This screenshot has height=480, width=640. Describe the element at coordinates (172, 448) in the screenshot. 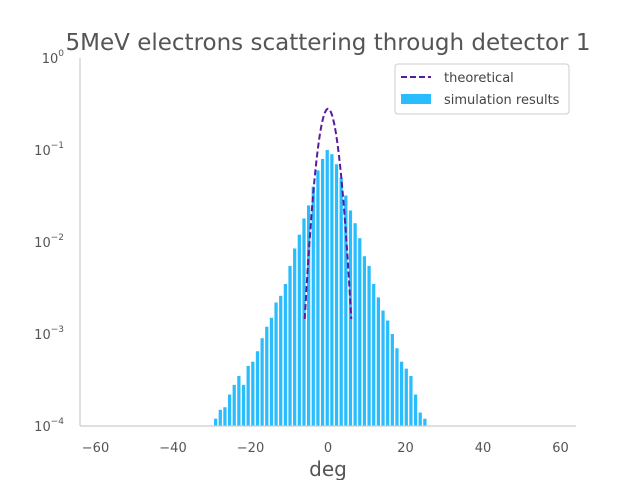

I see `x-tick-label: −40` at that location.